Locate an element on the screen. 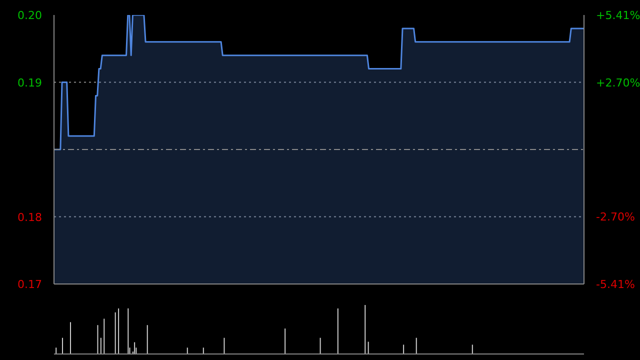 Image resolution: width=640 pixels, height=360 pixels. y2-tick-label: -2.70% is located at coordinates (615, 217).